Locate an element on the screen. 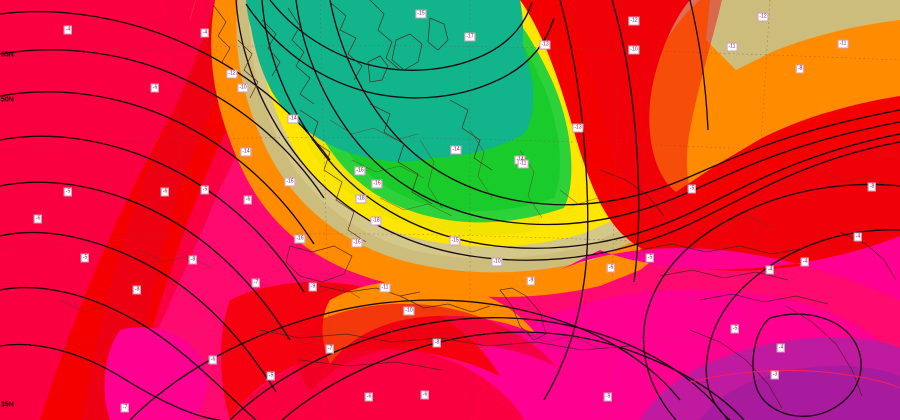 The height and width of the screenshot is (420, 900). fill-band-orange-arc is located at coordinates (192, 11).